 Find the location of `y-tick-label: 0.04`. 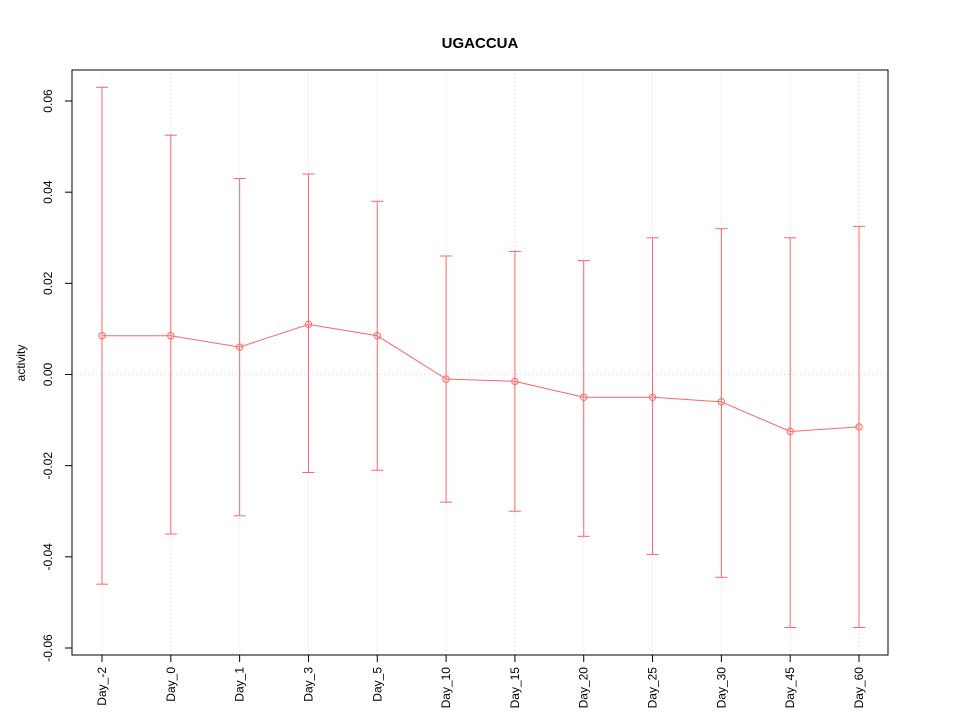

y-tick-label: 0.04 is located at coordinates (48, 192).